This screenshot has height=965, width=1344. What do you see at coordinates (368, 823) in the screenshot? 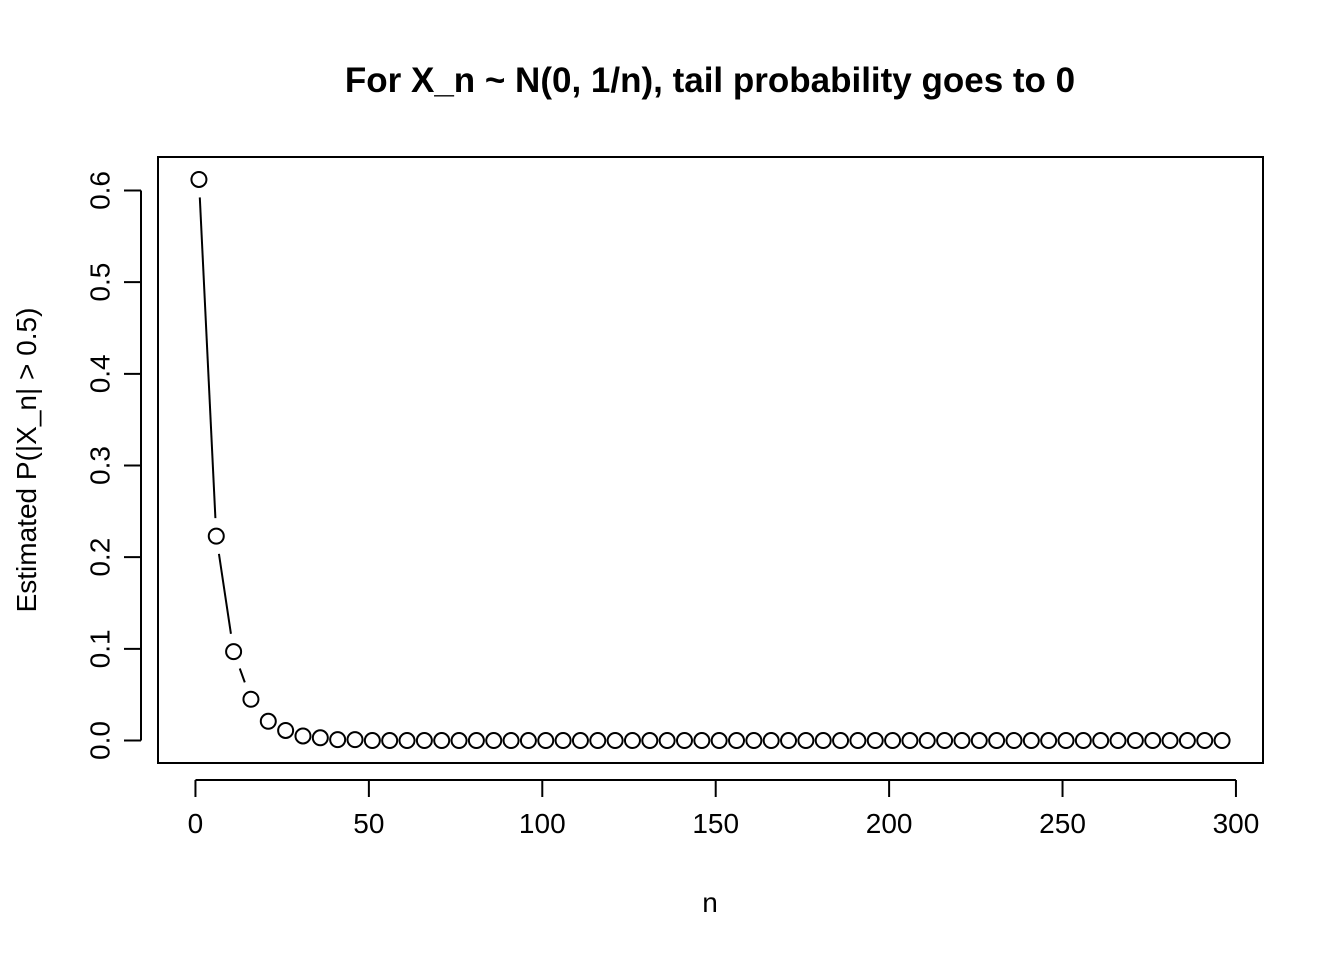
I see `x-tick-label: 50` at bounding box center [368, 823].